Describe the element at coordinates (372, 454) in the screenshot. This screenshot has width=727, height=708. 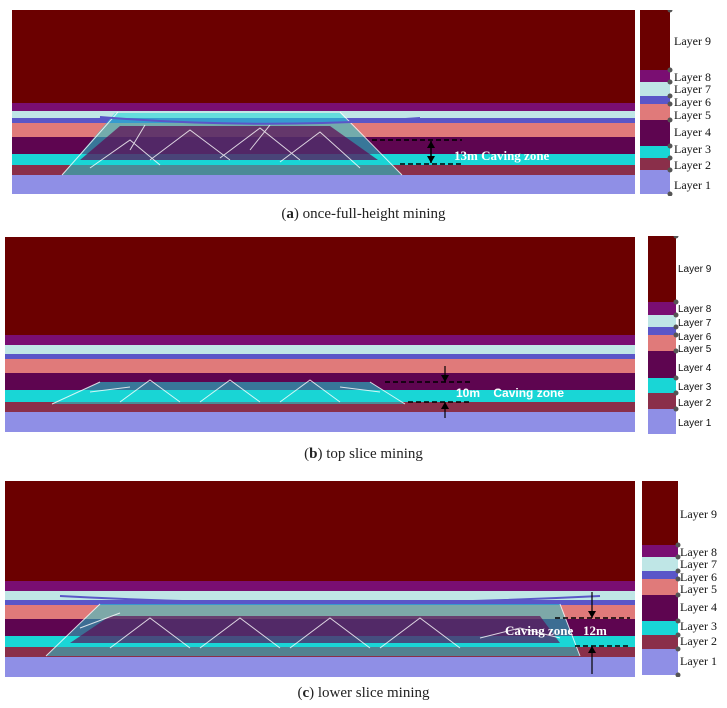
I see `caption-b-text: top slice mining` at that location.